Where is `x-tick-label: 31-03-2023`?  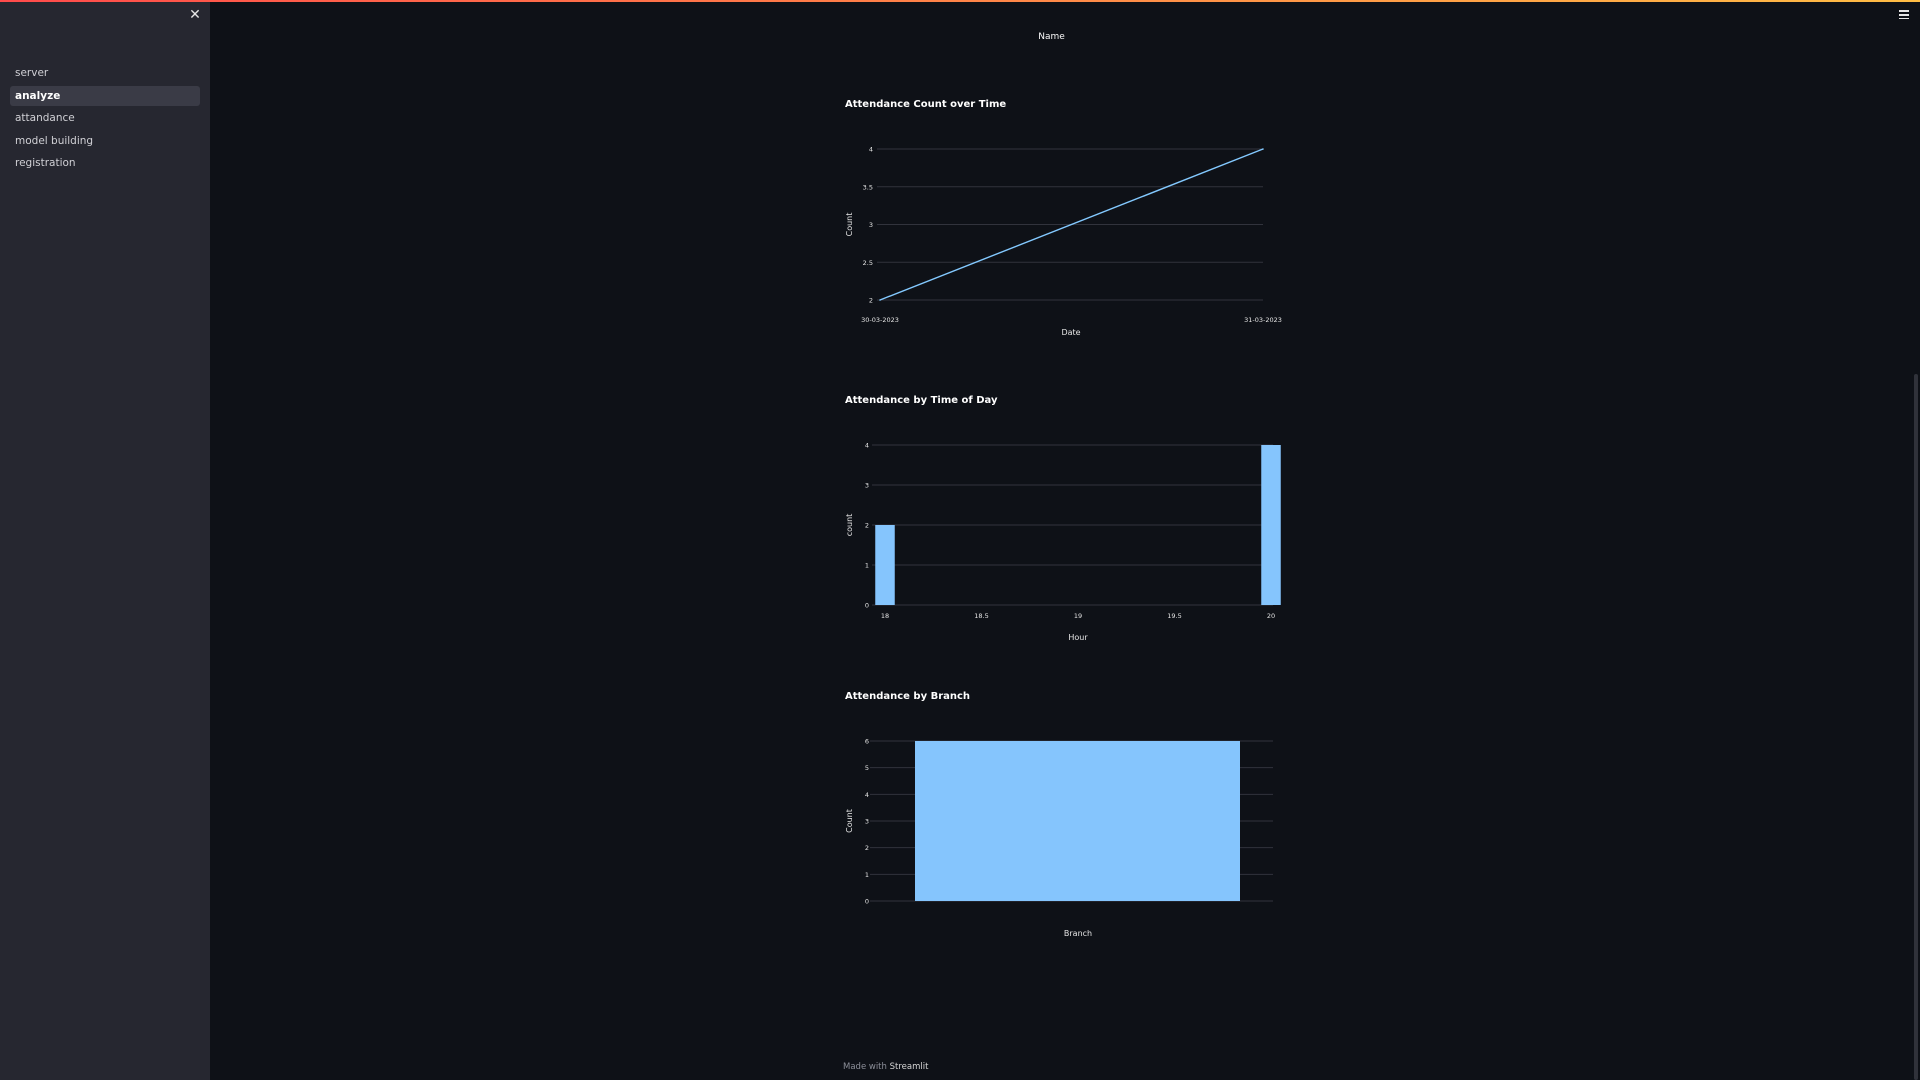
x-tick-label: 31-03-2023 is located at coordinates (1263, 320).